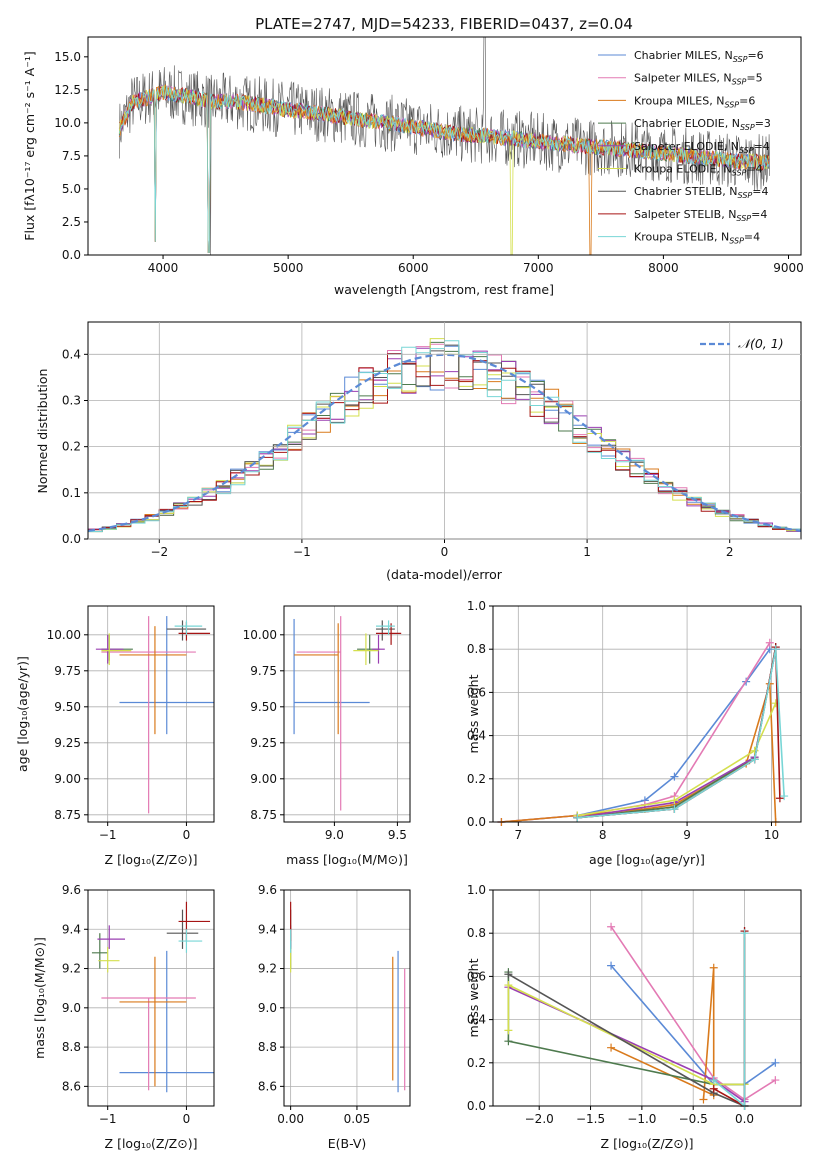 The width and height of the screenshot is (819, 1170). What do you see at coordinates (71, 222) in the screenshot?
I see `y-tick-label: 2.5` at bounding box center [71, 222].